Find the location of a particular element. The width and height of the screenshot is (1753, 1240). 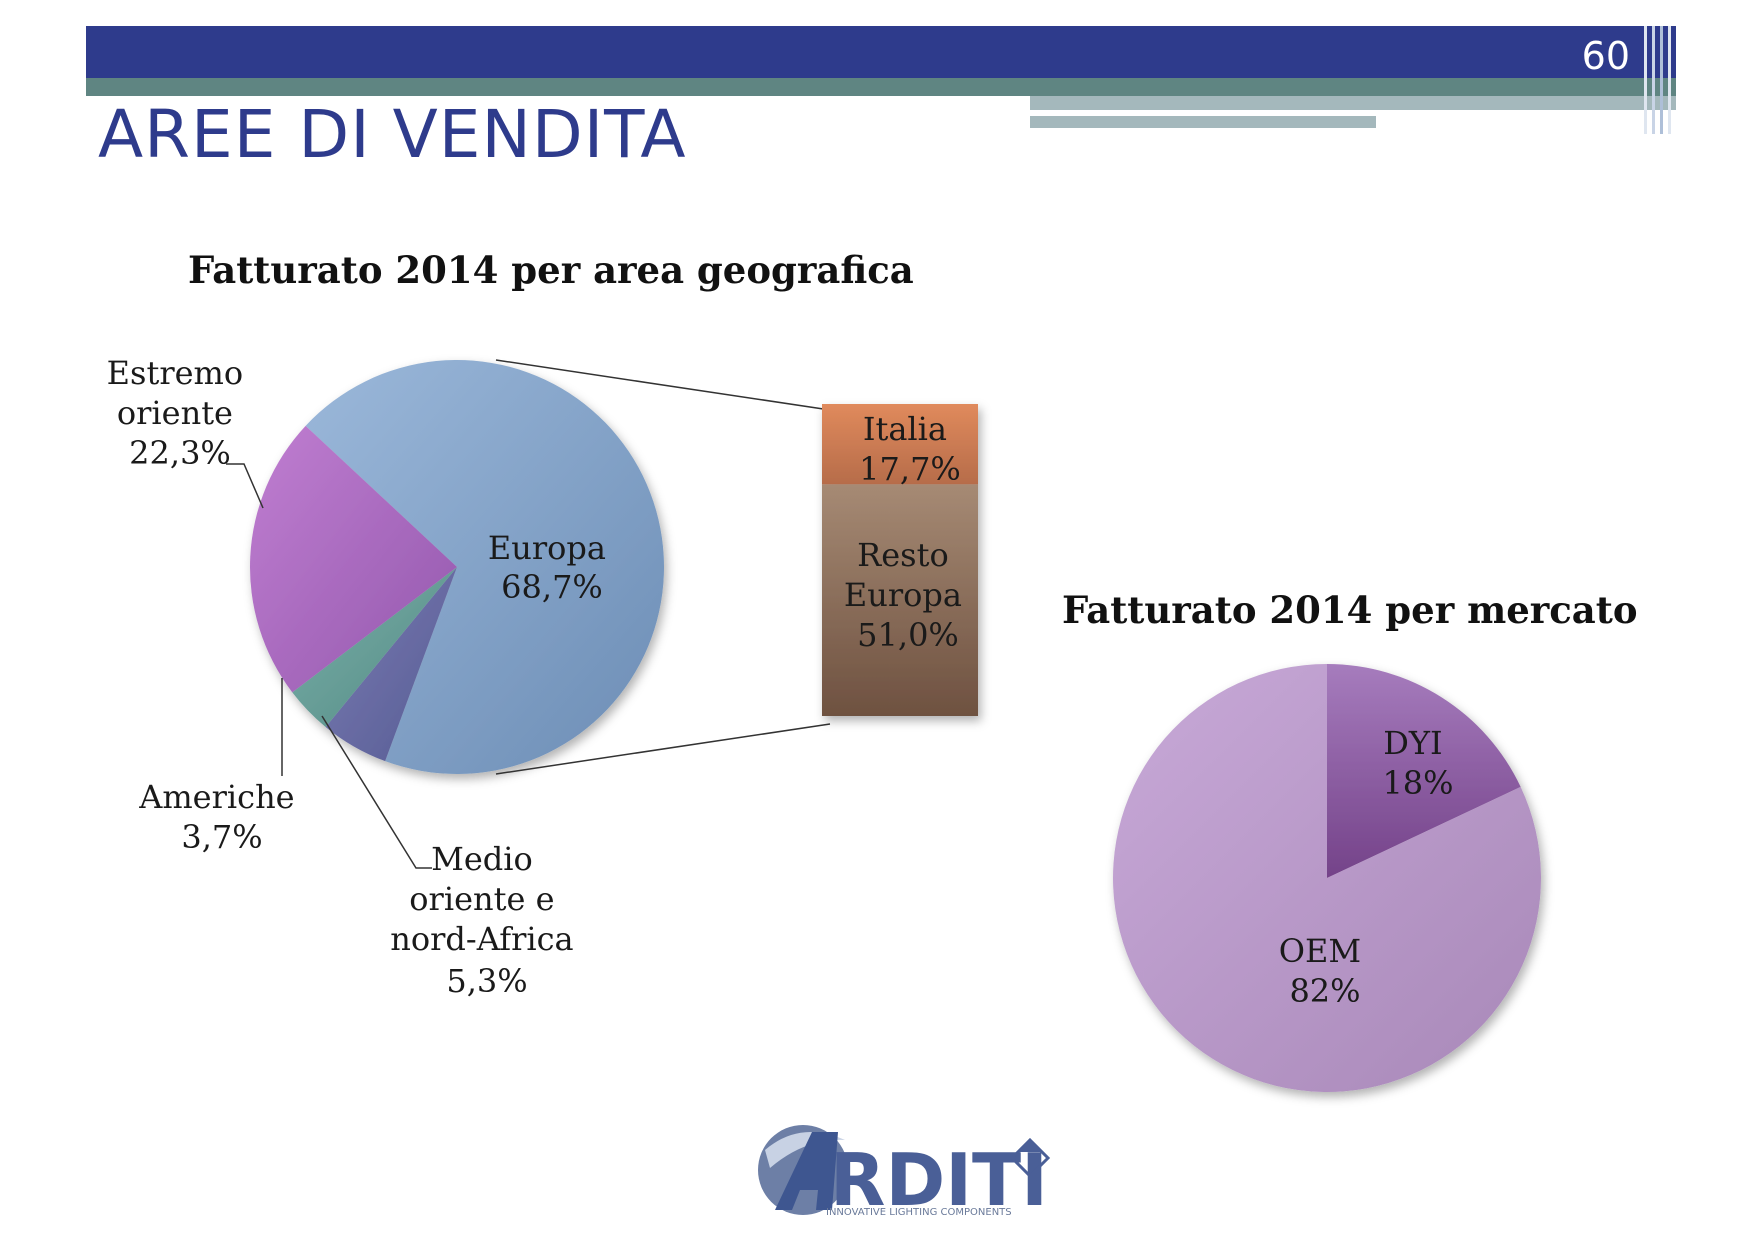

arditi-logo: RDITI INNOVATIVE LIGHTING COMPONENTS is located at coordinates (904, 1173).